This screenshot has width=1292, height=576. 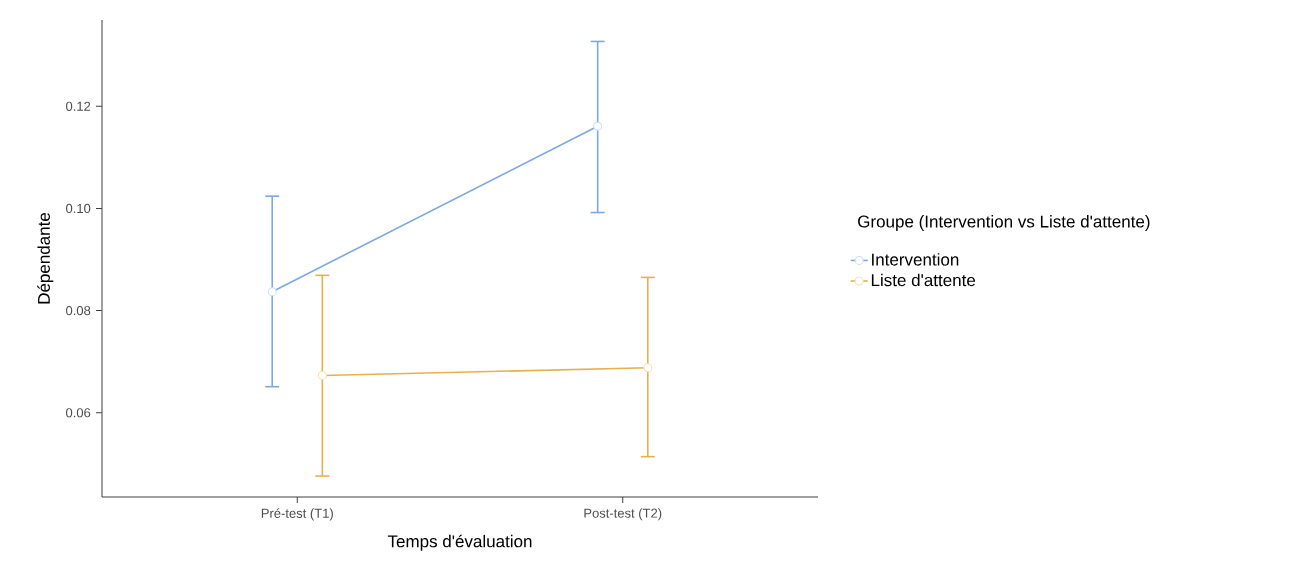 What do you see at coordinates (45, 258) in the screenshot?
I see `y-axis-title: Dépendante` at bounding box center [45, 258].